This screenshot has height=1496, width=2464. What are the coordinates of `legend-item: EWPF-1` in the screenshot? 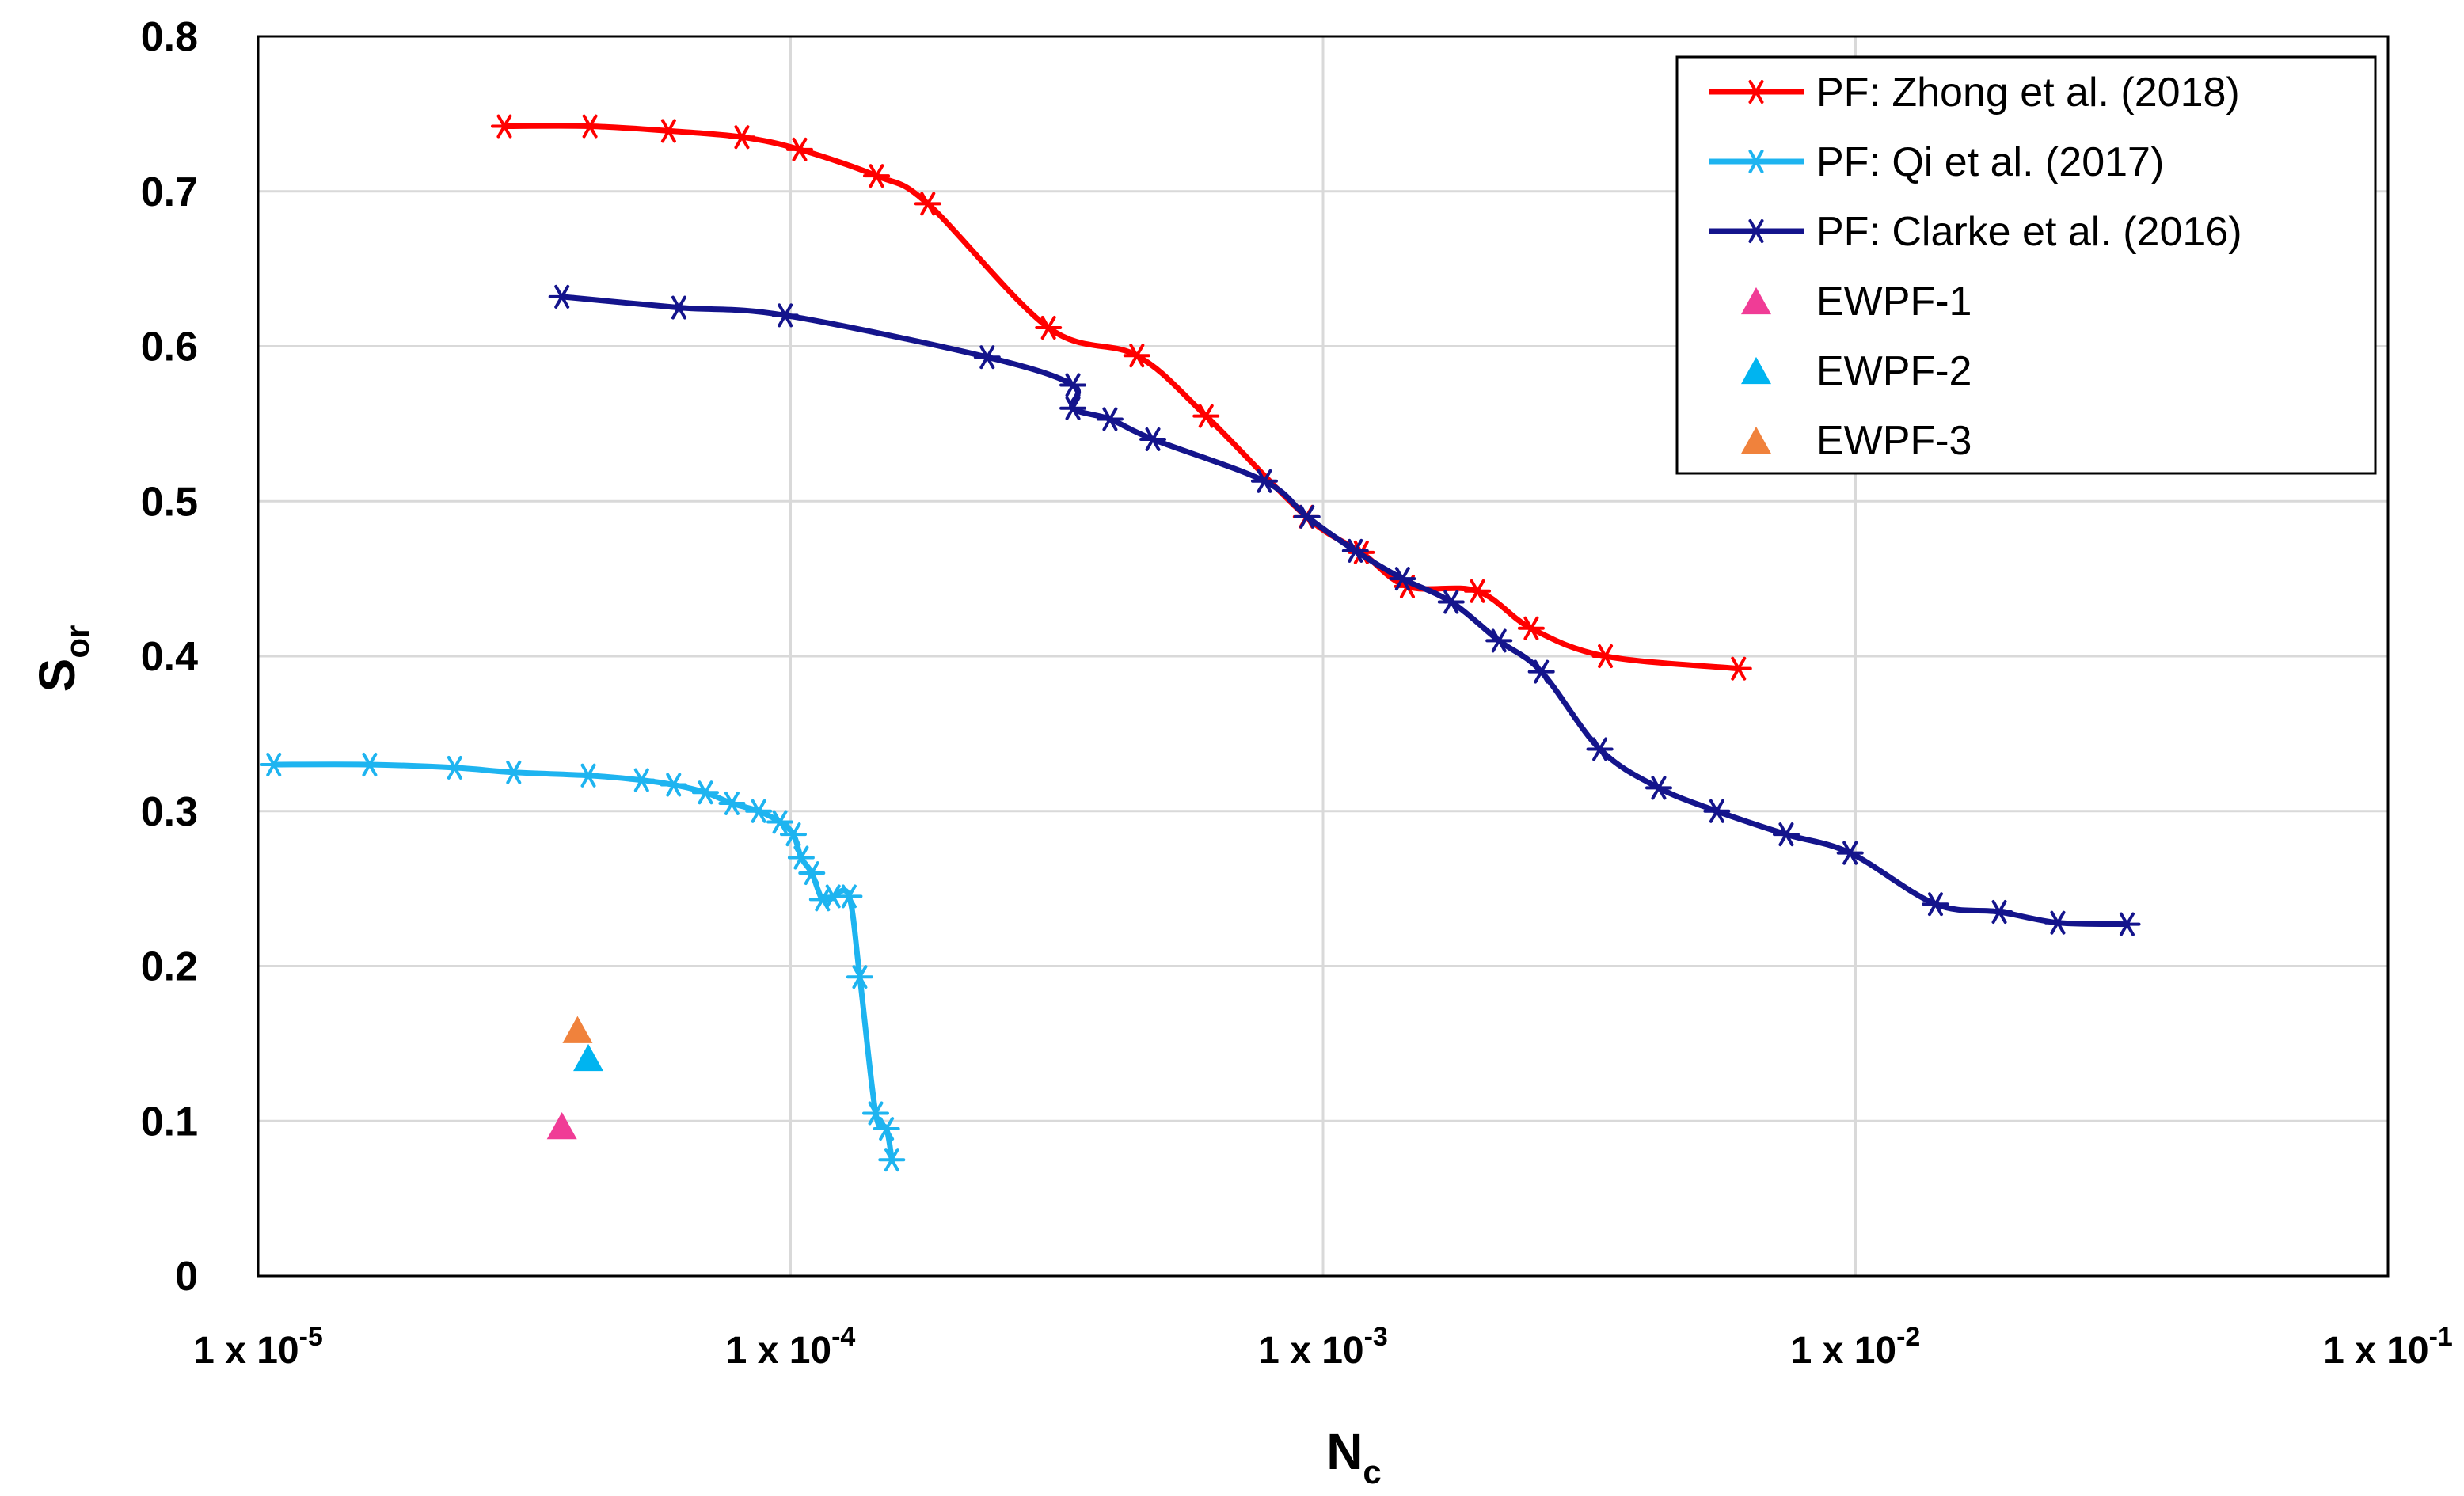 It's located at (1856, 302).